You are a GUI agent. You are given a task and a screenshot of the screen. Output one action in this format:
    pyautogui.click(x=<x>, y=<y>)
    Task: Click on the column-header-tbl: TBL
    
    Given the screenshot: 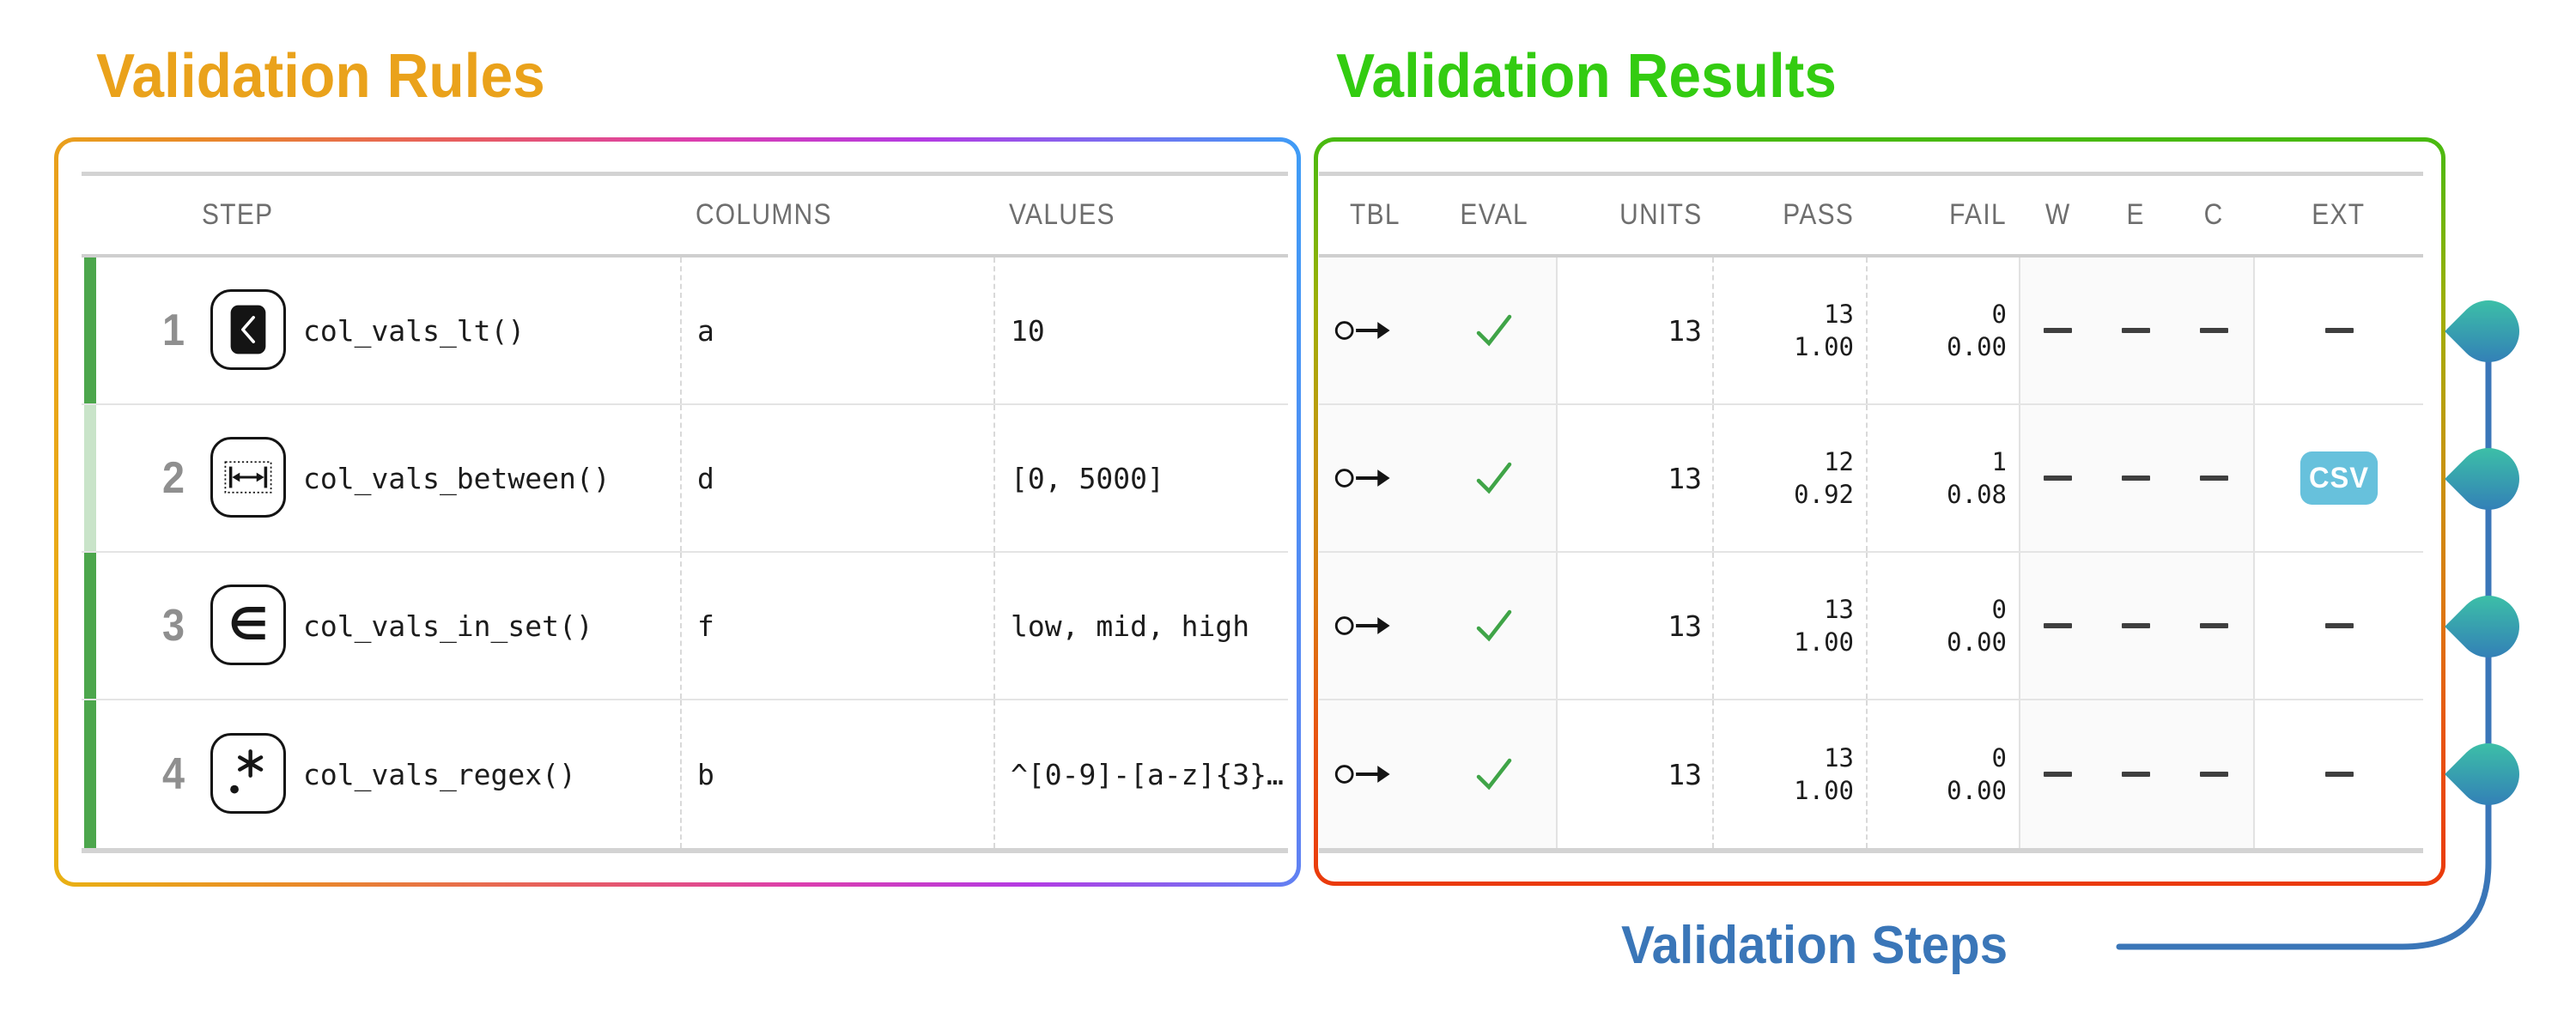 What is the action you would take?
    pyautogui.click(x=1374, y=214)
    